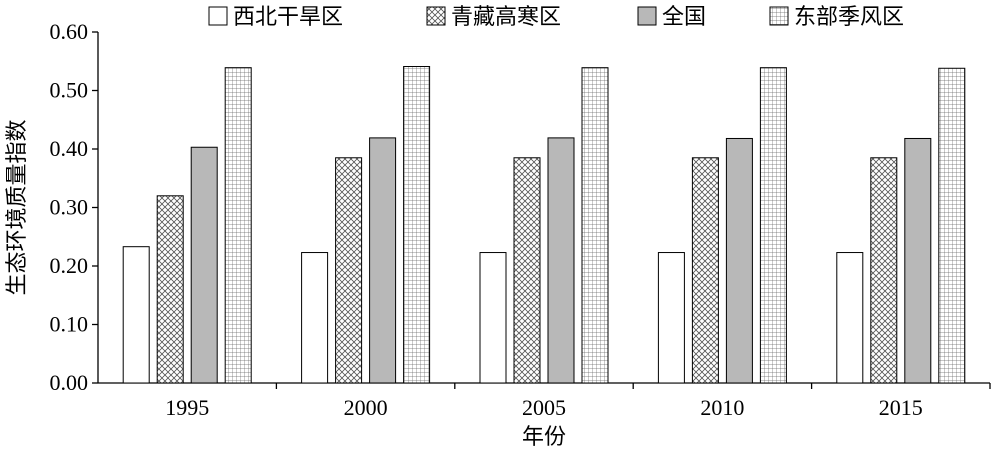 This screenshot has height=450, width=1000. What do you see at coordinates (544, 437) in the screenshot?
I see `x-axis-title: 年份` at bounding box center [544, 437].